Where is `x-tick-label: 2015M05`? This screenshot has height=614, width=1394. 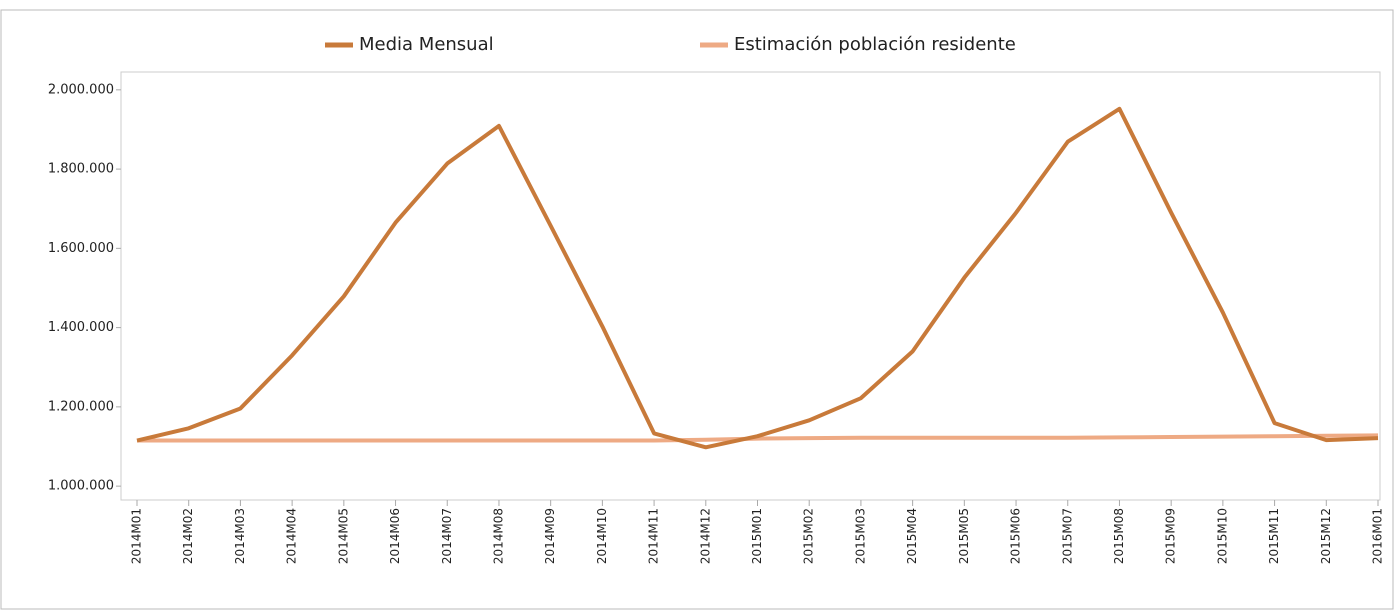 x-tick-label: 2015M05 is located at coordinates (964, 536).